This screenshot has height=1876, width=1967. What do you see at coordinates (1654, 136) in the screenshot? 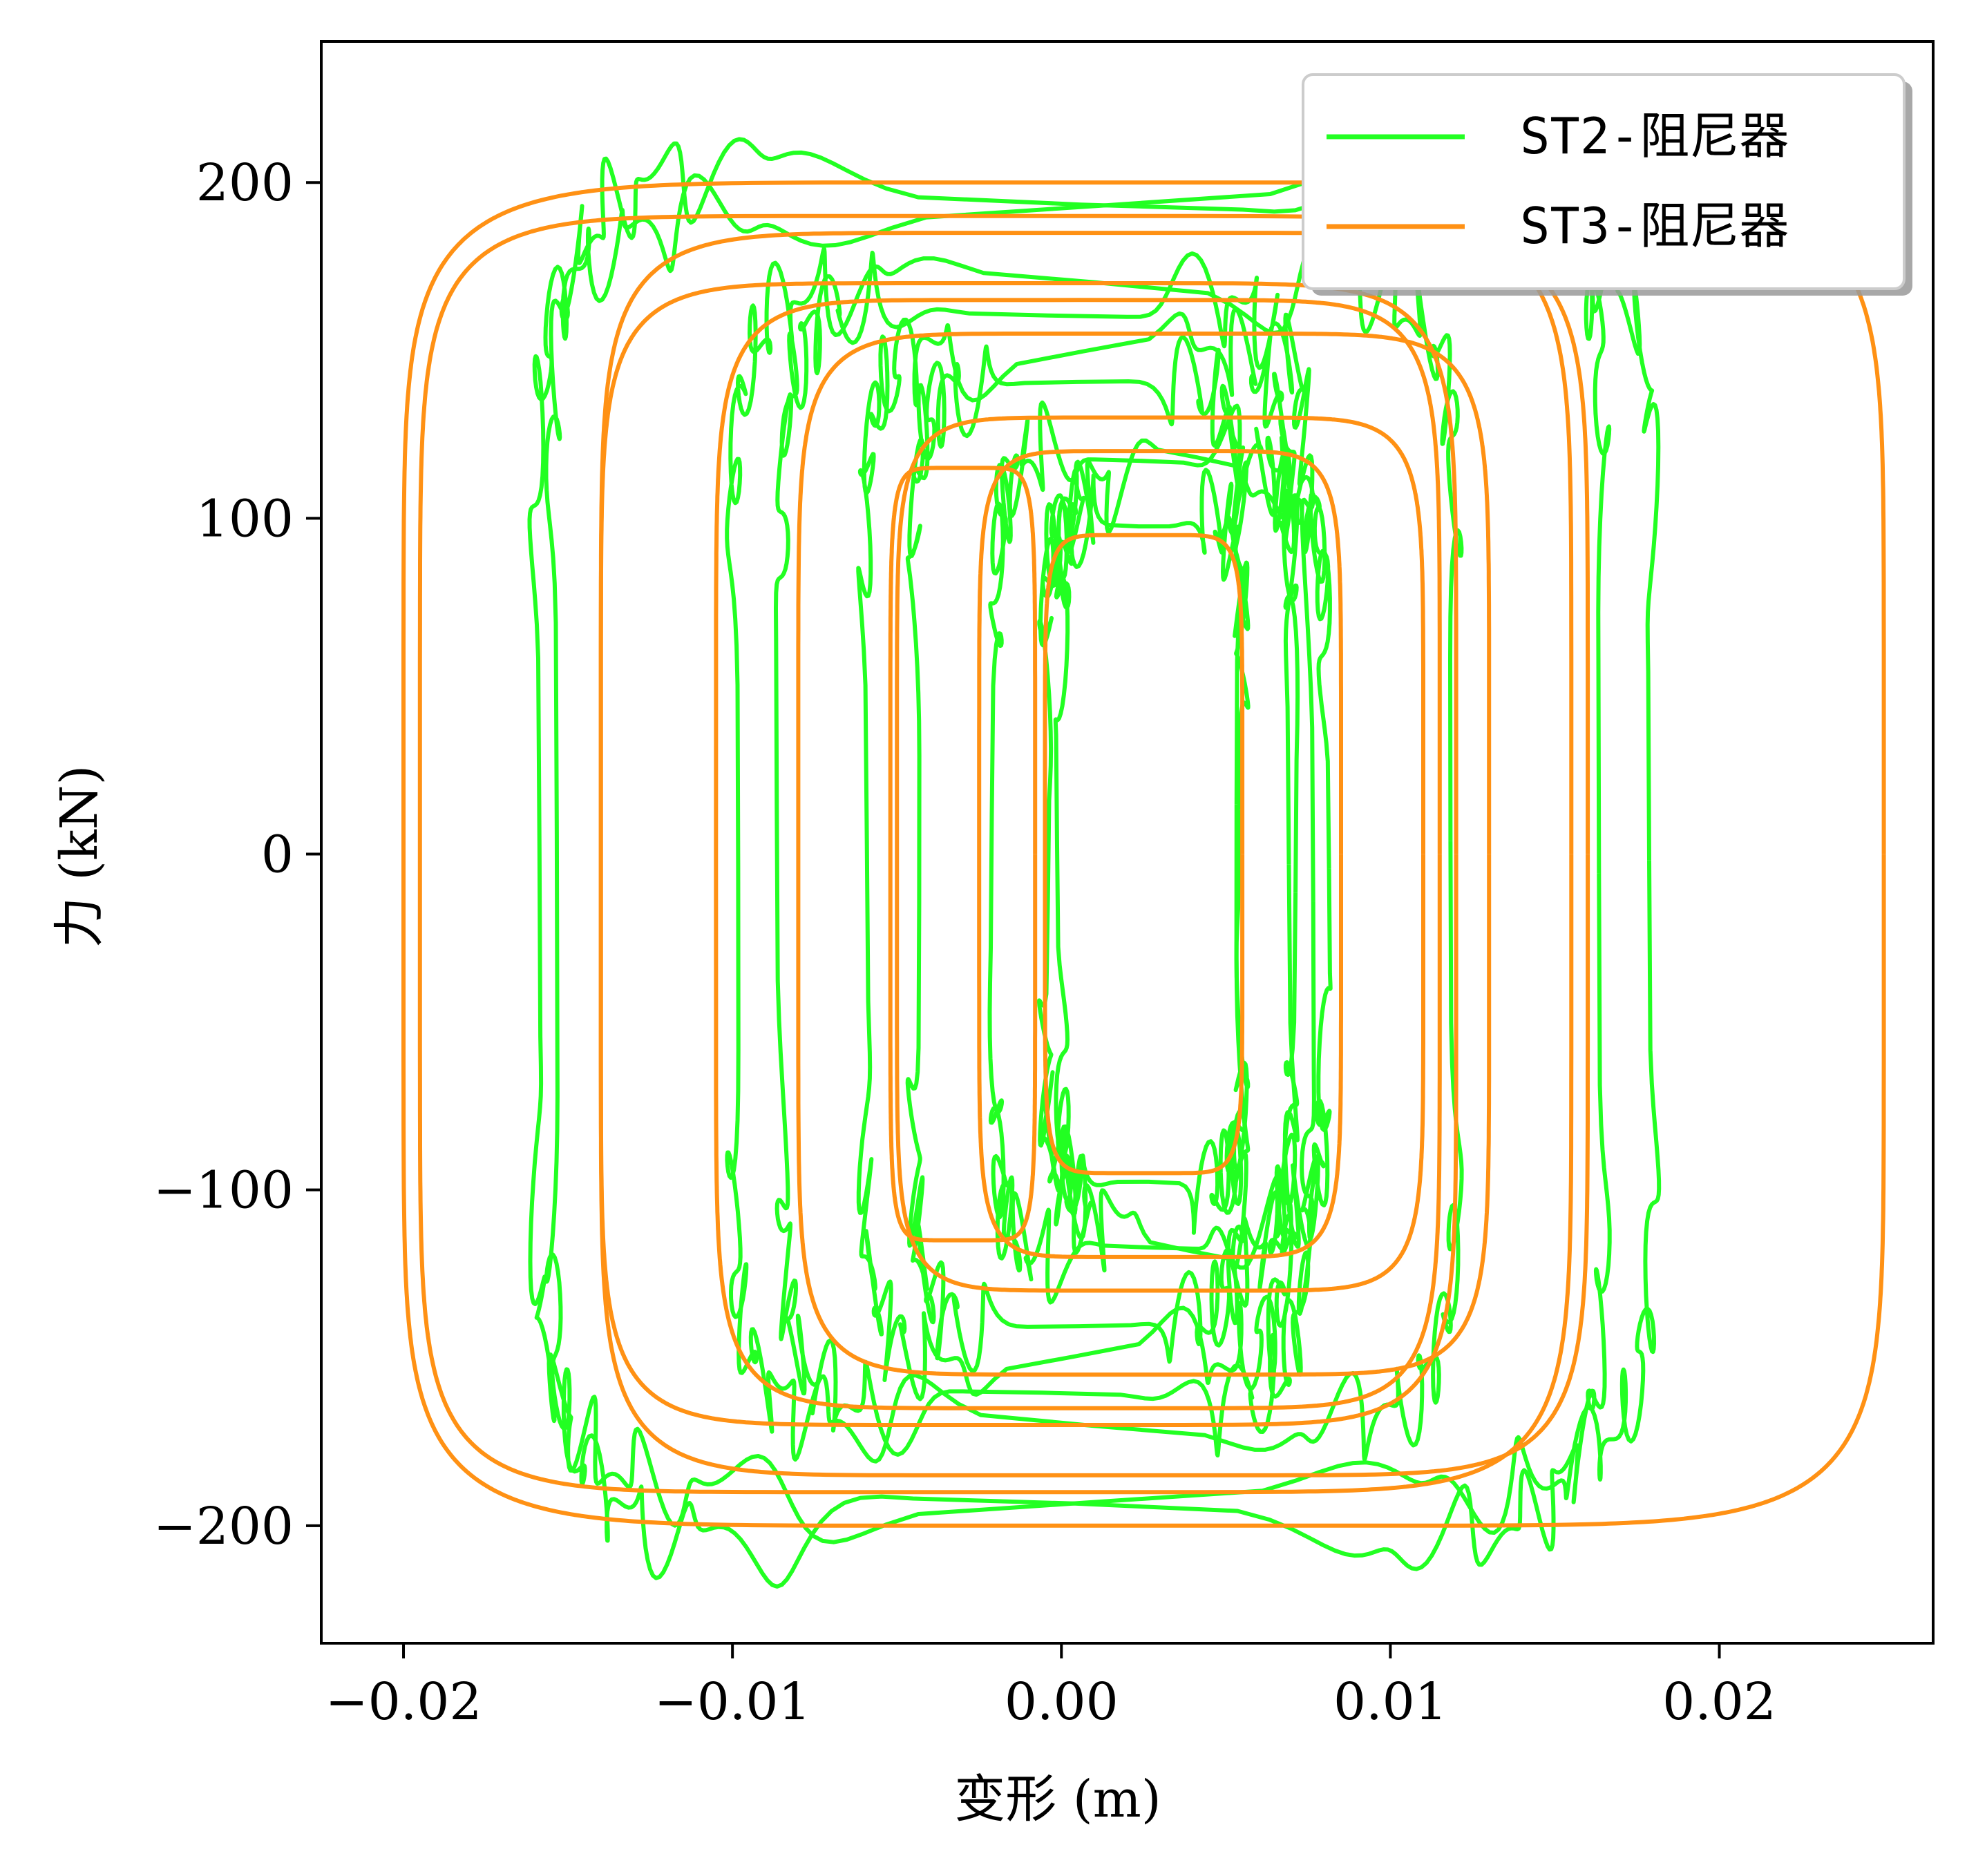
I see `legend-label-st2: ST2-阻尼器` at bounding box center [1654, 136].